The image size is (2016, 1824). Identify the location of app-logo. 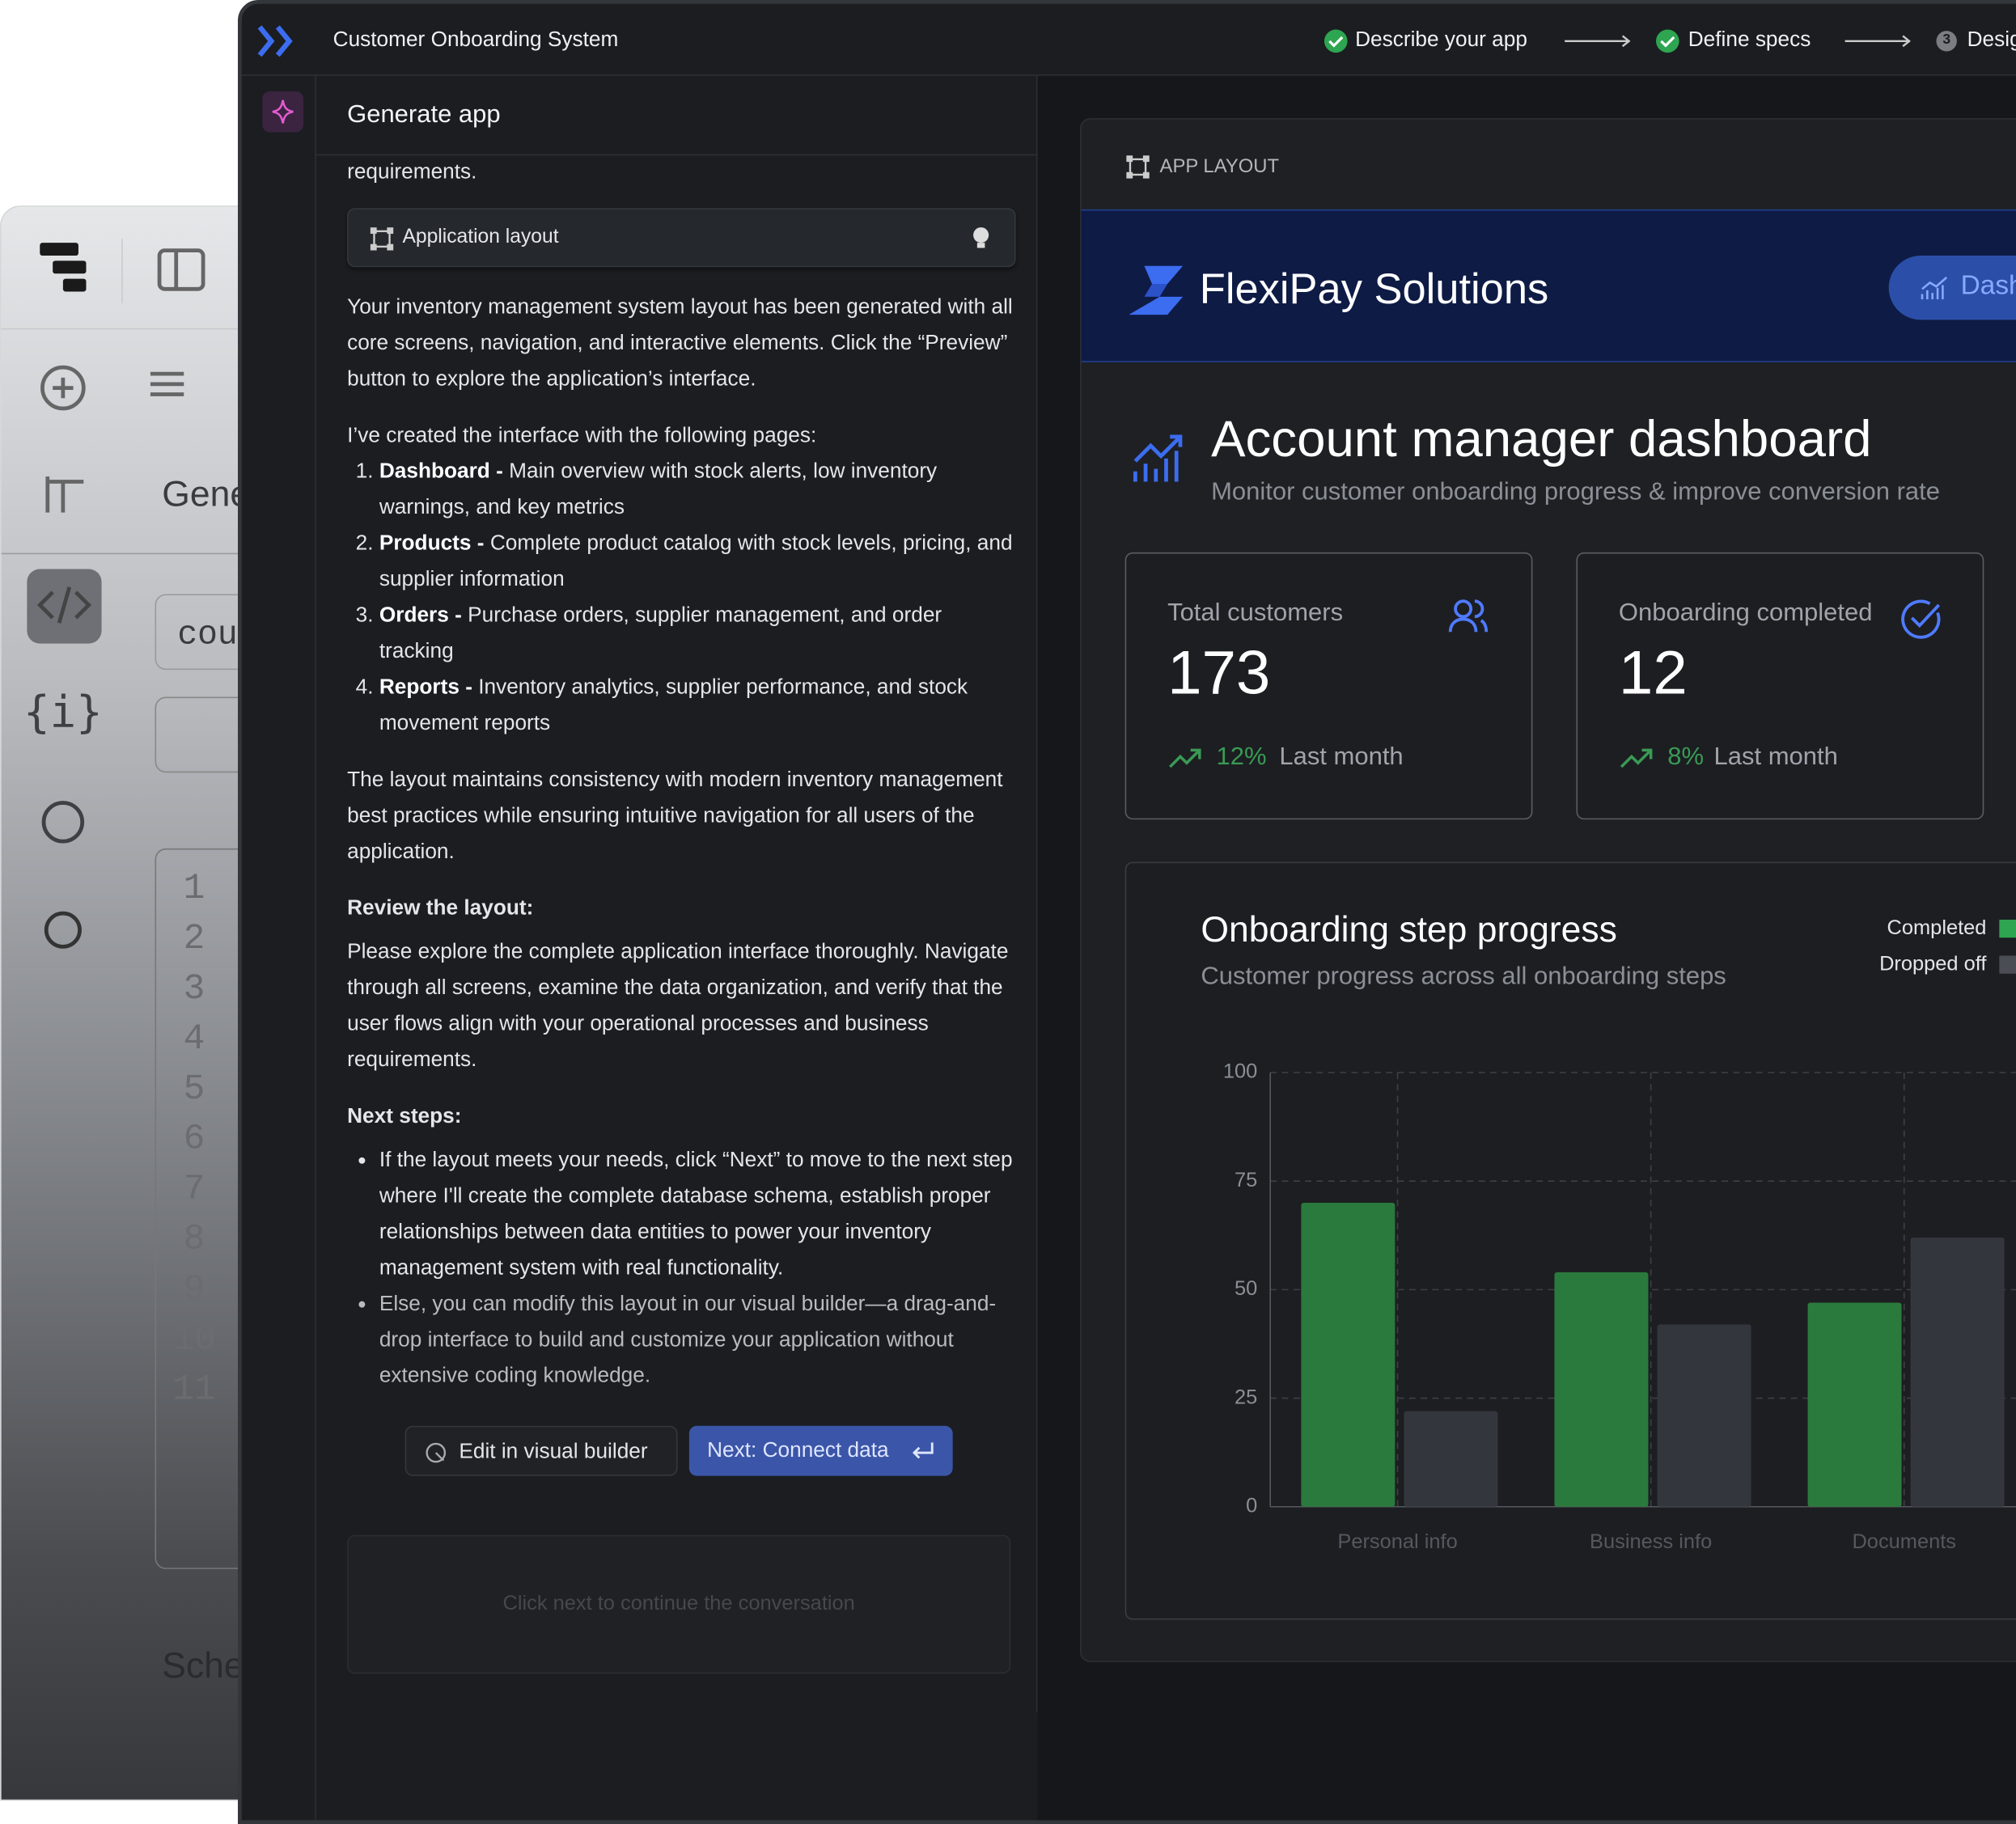
(275, 41).